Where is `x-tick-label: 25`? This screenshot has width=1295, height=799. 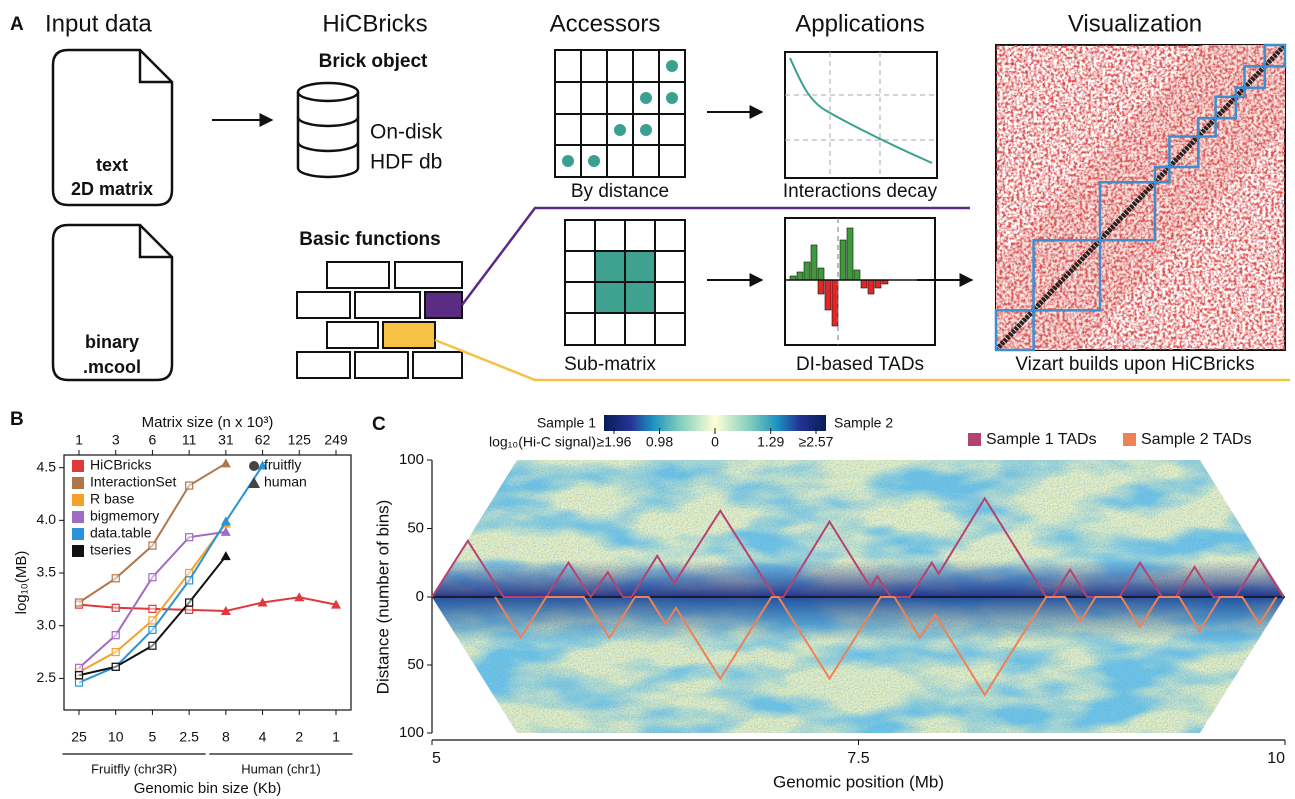
x-tick-label: 25 is located at coordinates (79, 737).